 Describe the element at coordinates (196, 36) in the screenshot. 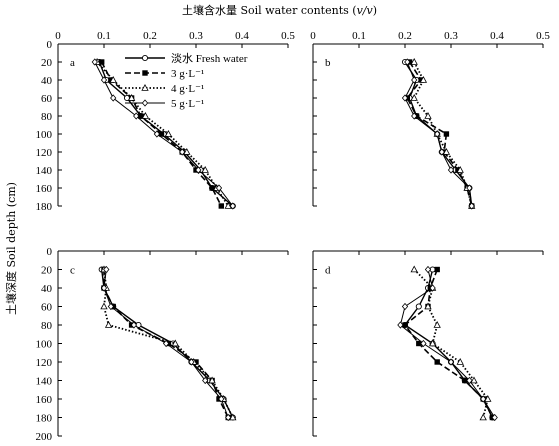

I see `x-tick-label: 0.3` at that location.